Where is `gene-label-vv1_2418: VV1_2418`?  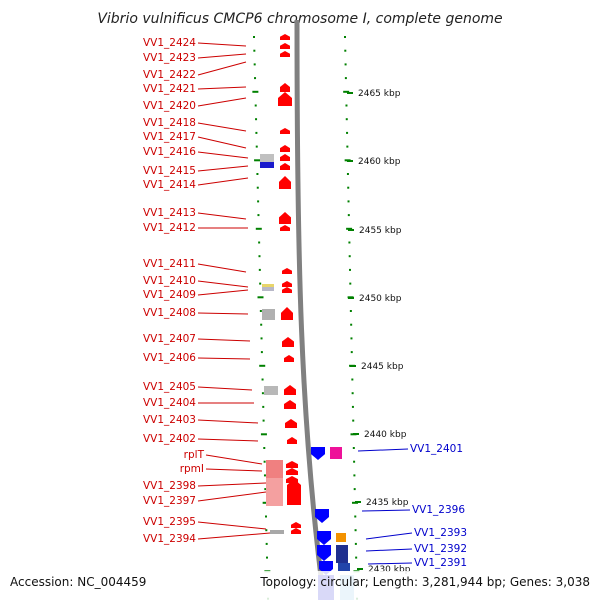
gene-label-vv1_2418: VV1_2418 is located at coordinates (169, 123).